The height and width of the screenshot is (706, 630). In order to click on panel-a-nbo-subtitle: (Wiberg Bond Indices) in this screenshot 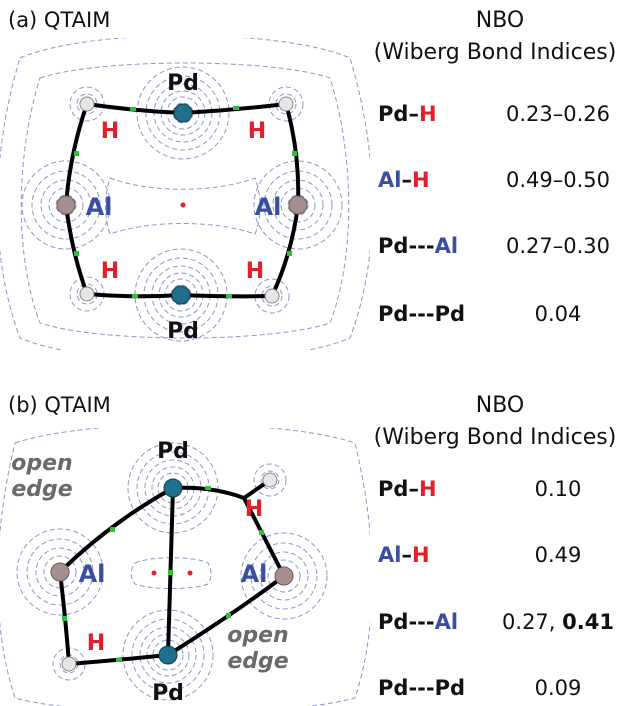, I will do `click(495, 52)`.